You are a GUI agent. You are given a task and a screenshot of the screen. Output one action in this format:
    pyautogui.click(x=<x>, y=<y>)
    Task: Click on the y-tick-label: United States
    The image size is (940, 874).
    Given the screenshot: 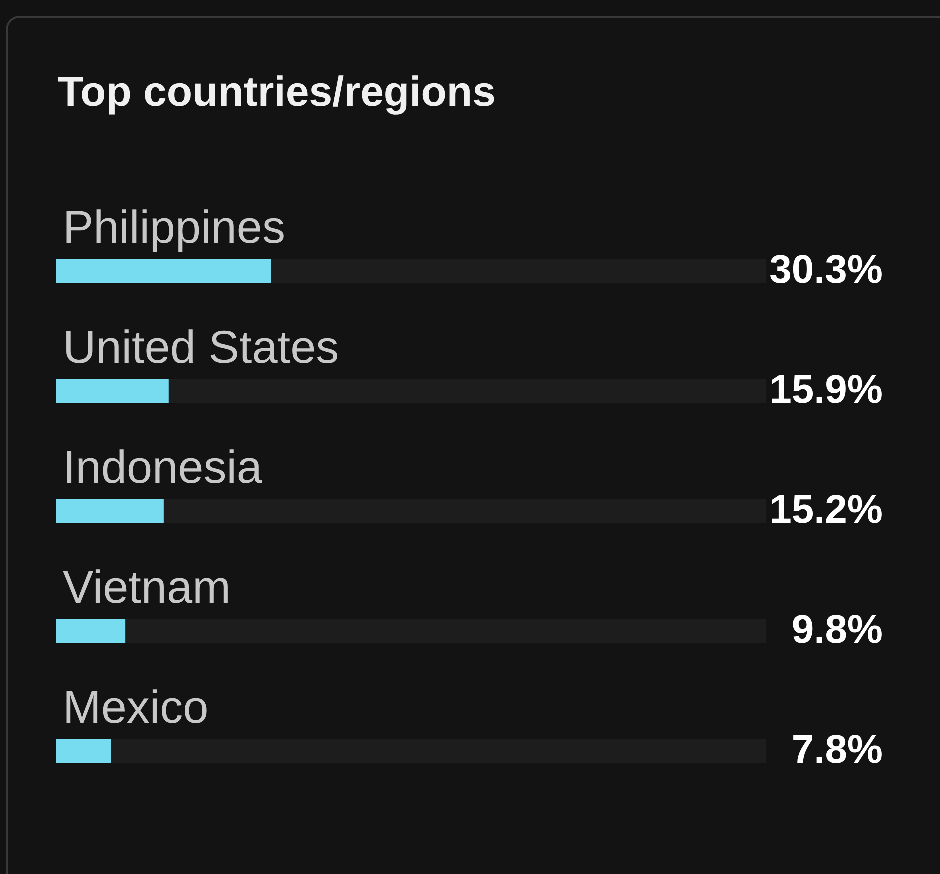 What is the action you would take?
    pyautogui.click(x=201, y=347)
    